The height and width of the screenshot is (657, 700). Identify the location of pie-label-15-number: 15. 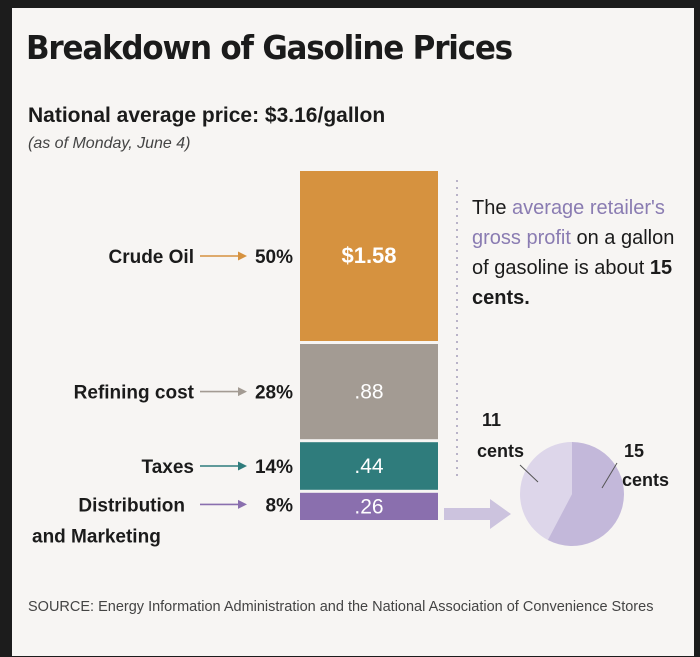
(634, 451).